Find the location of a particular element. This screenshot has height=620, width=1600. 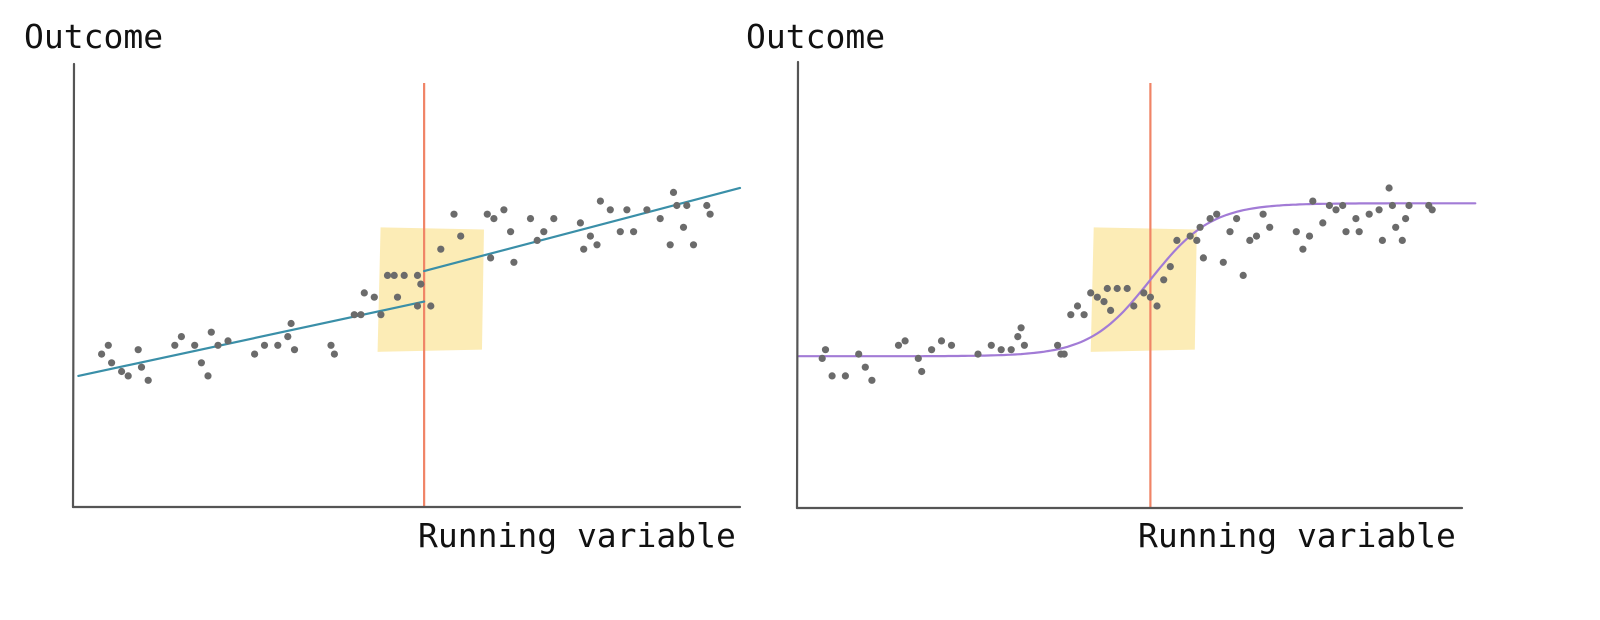

left-y-axis is located at coordinates (73, 285).